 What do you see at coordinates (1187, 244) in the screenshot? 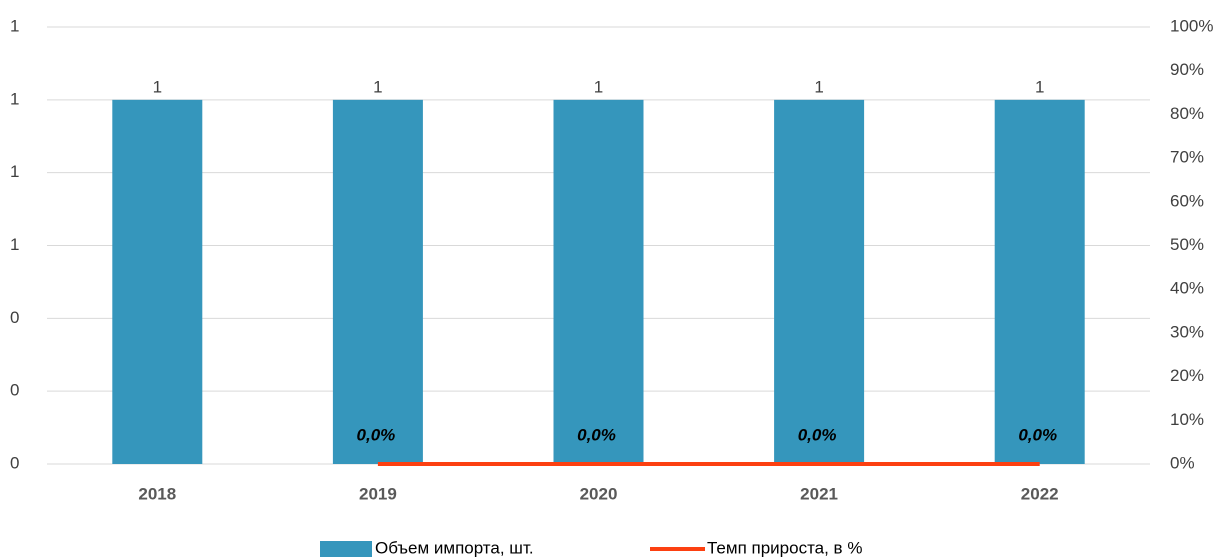
I see `y2-tick-label: 50%` at bounding box center [1187, 244].